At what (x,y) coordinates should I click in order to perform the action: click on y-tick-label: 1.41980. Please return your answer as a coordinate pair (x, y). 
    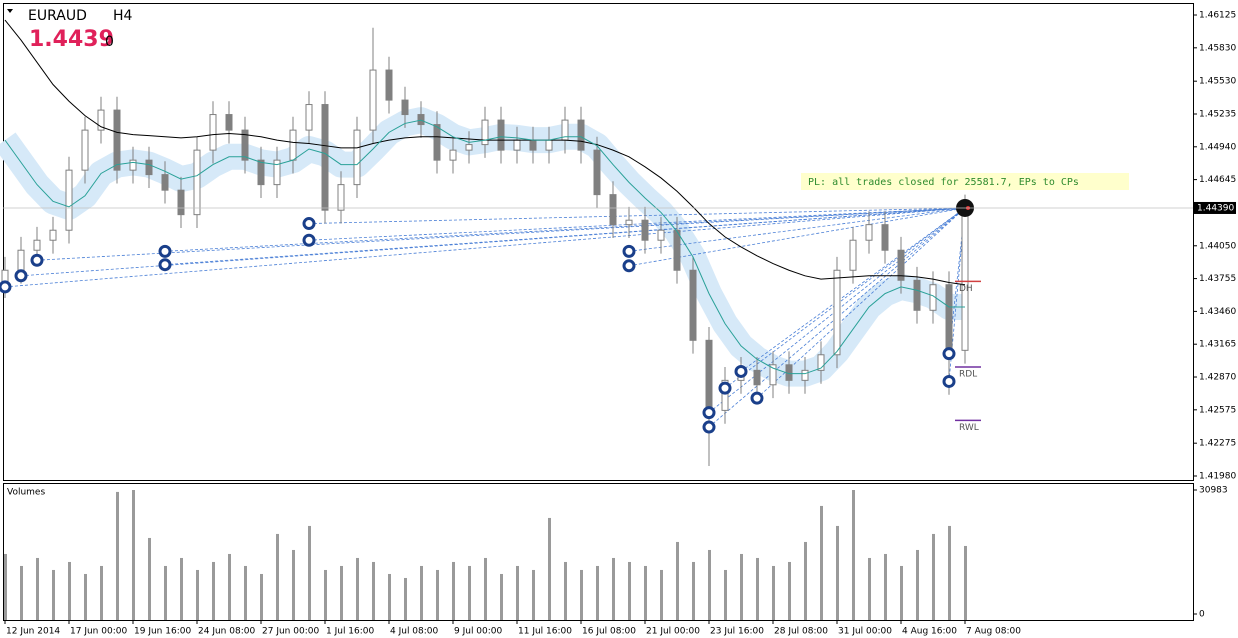
    Looking at the image, I should click on (1217, 476).